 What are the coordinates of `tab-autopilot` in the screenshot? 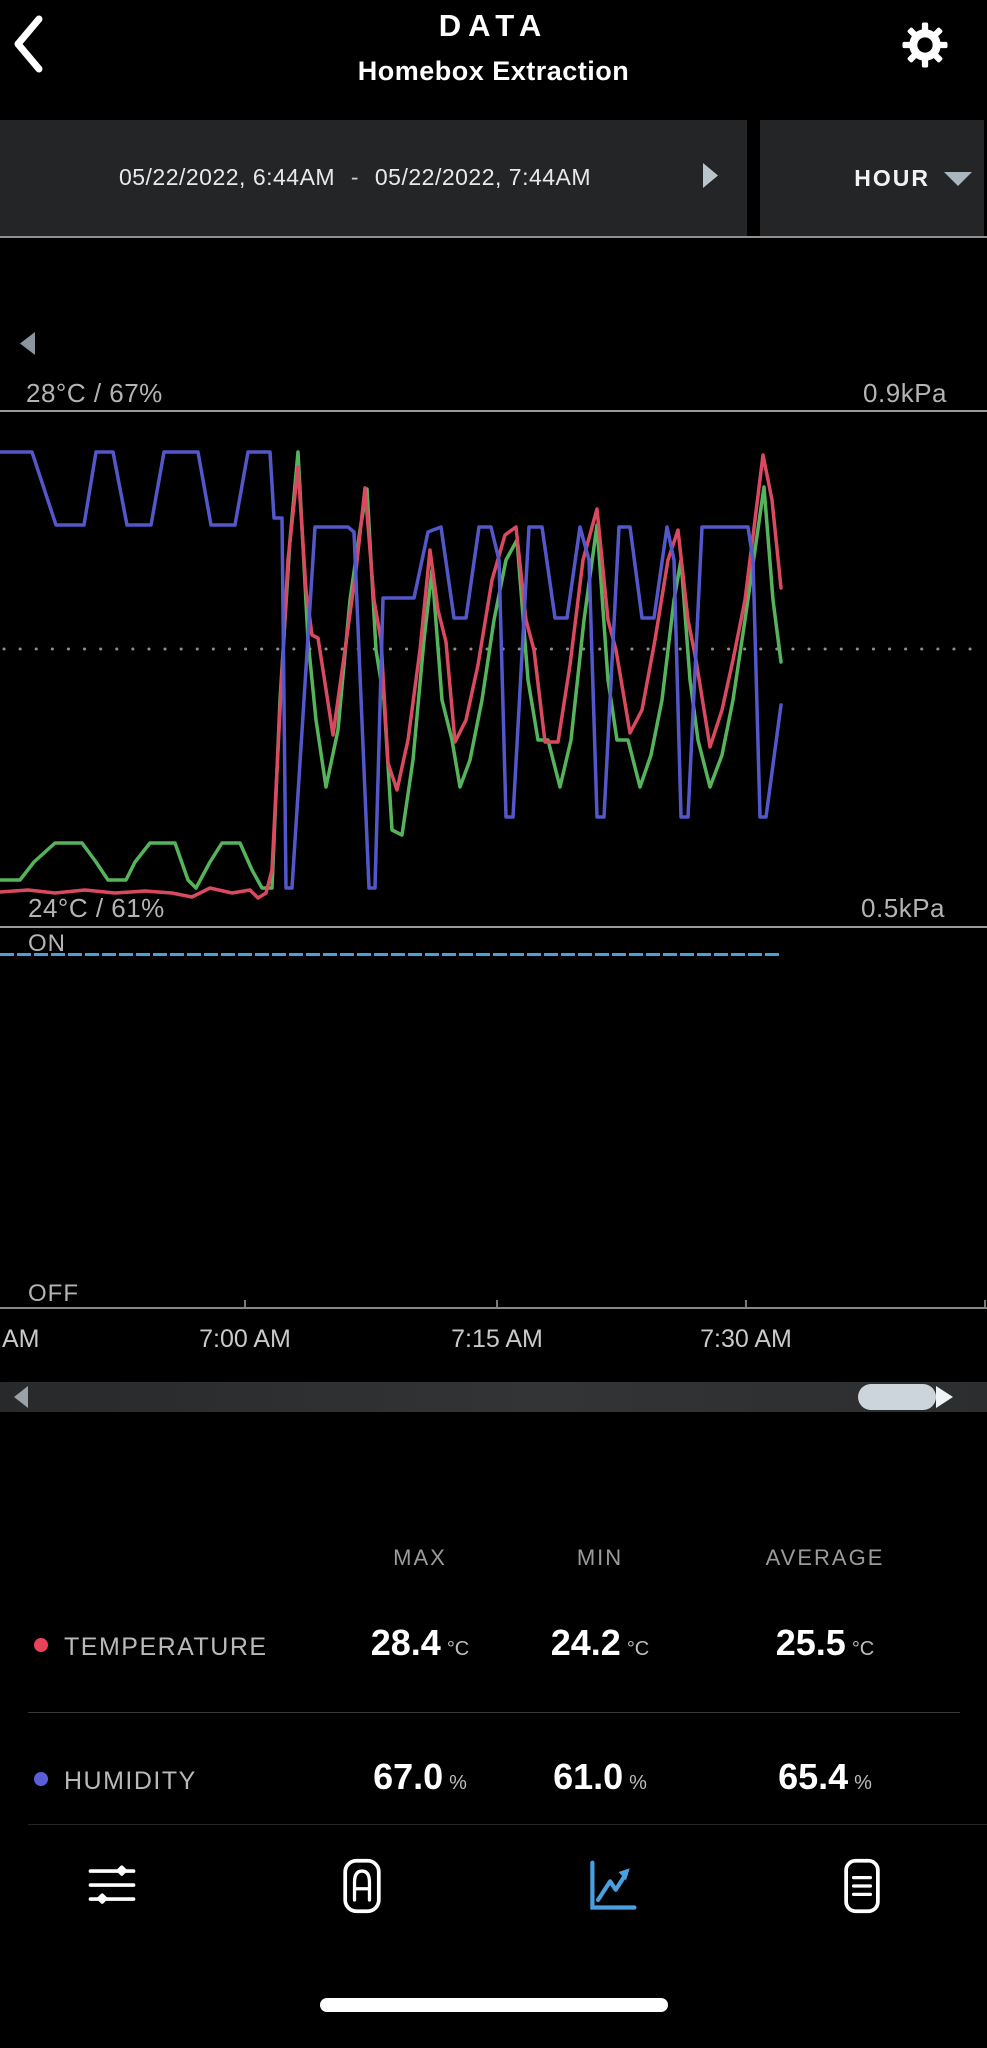 It's located at (362, 1886).